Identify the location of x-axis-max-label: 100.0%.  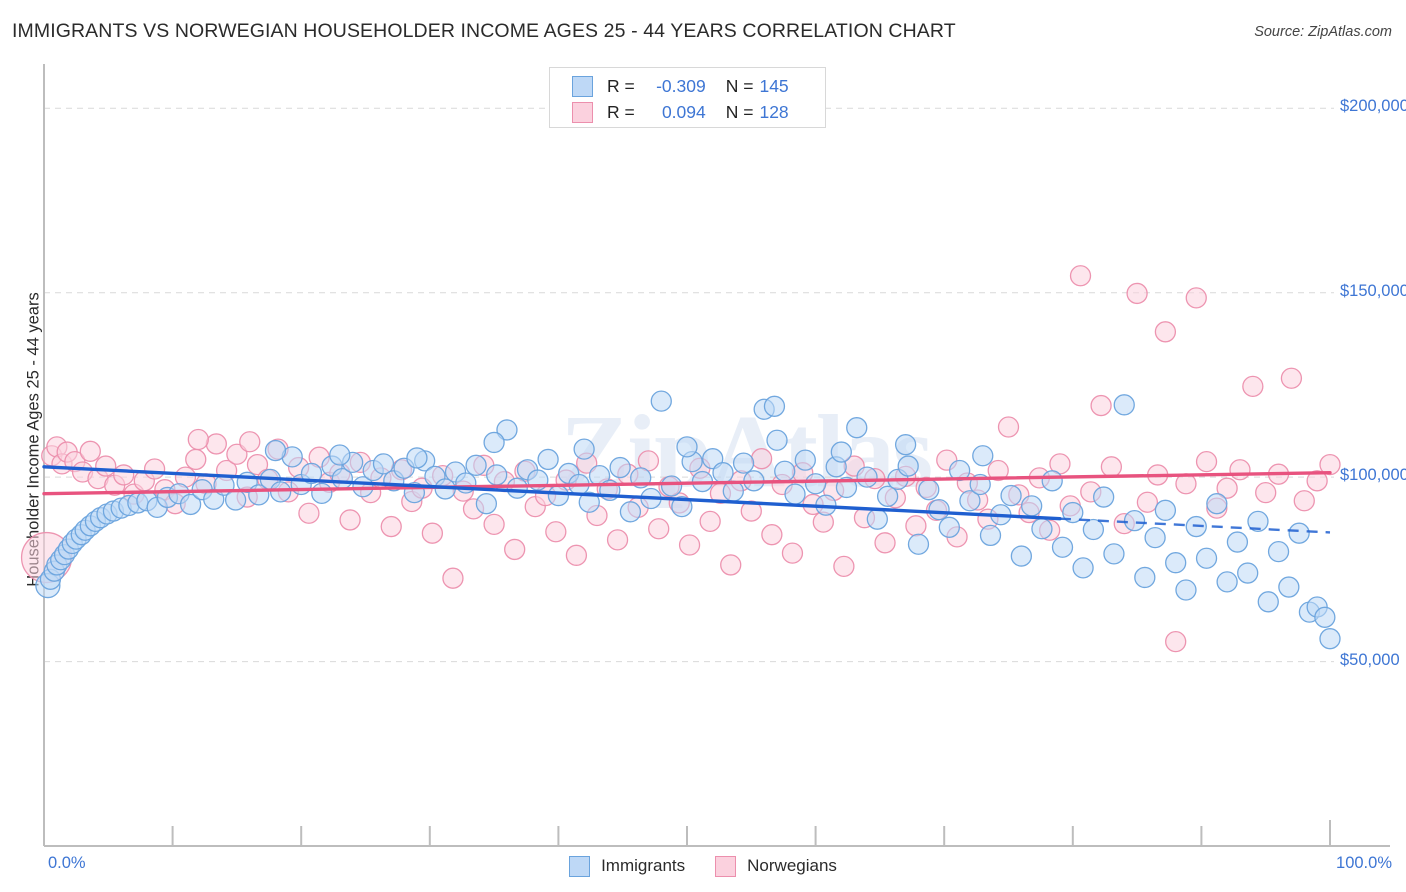
(1364, 863).